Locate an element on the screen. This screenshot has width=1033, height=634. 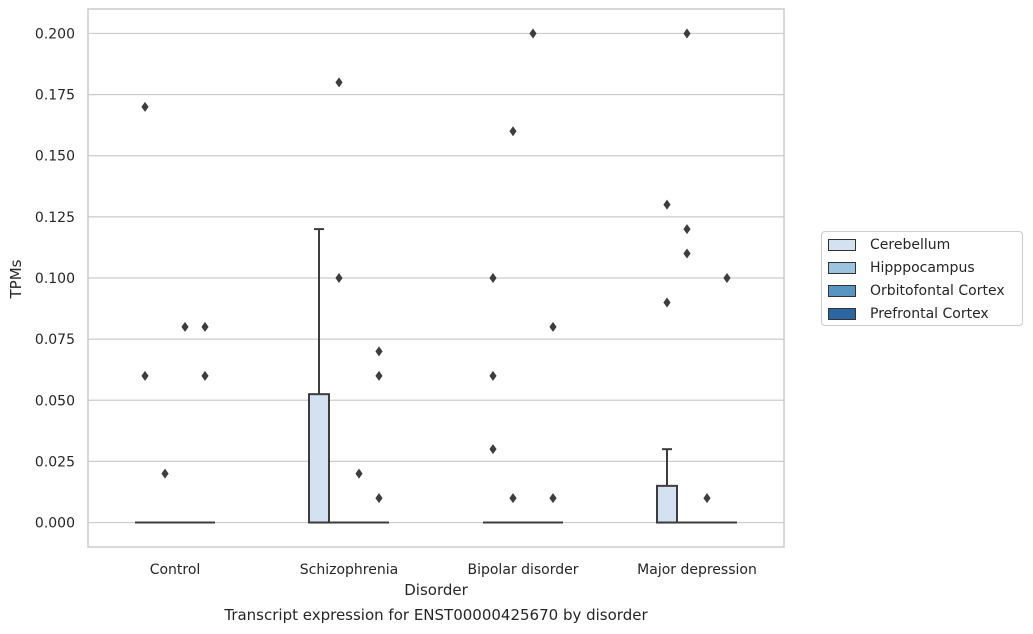
legend-label: Orbitofontal Cortex is located at coordinates (937, 291).